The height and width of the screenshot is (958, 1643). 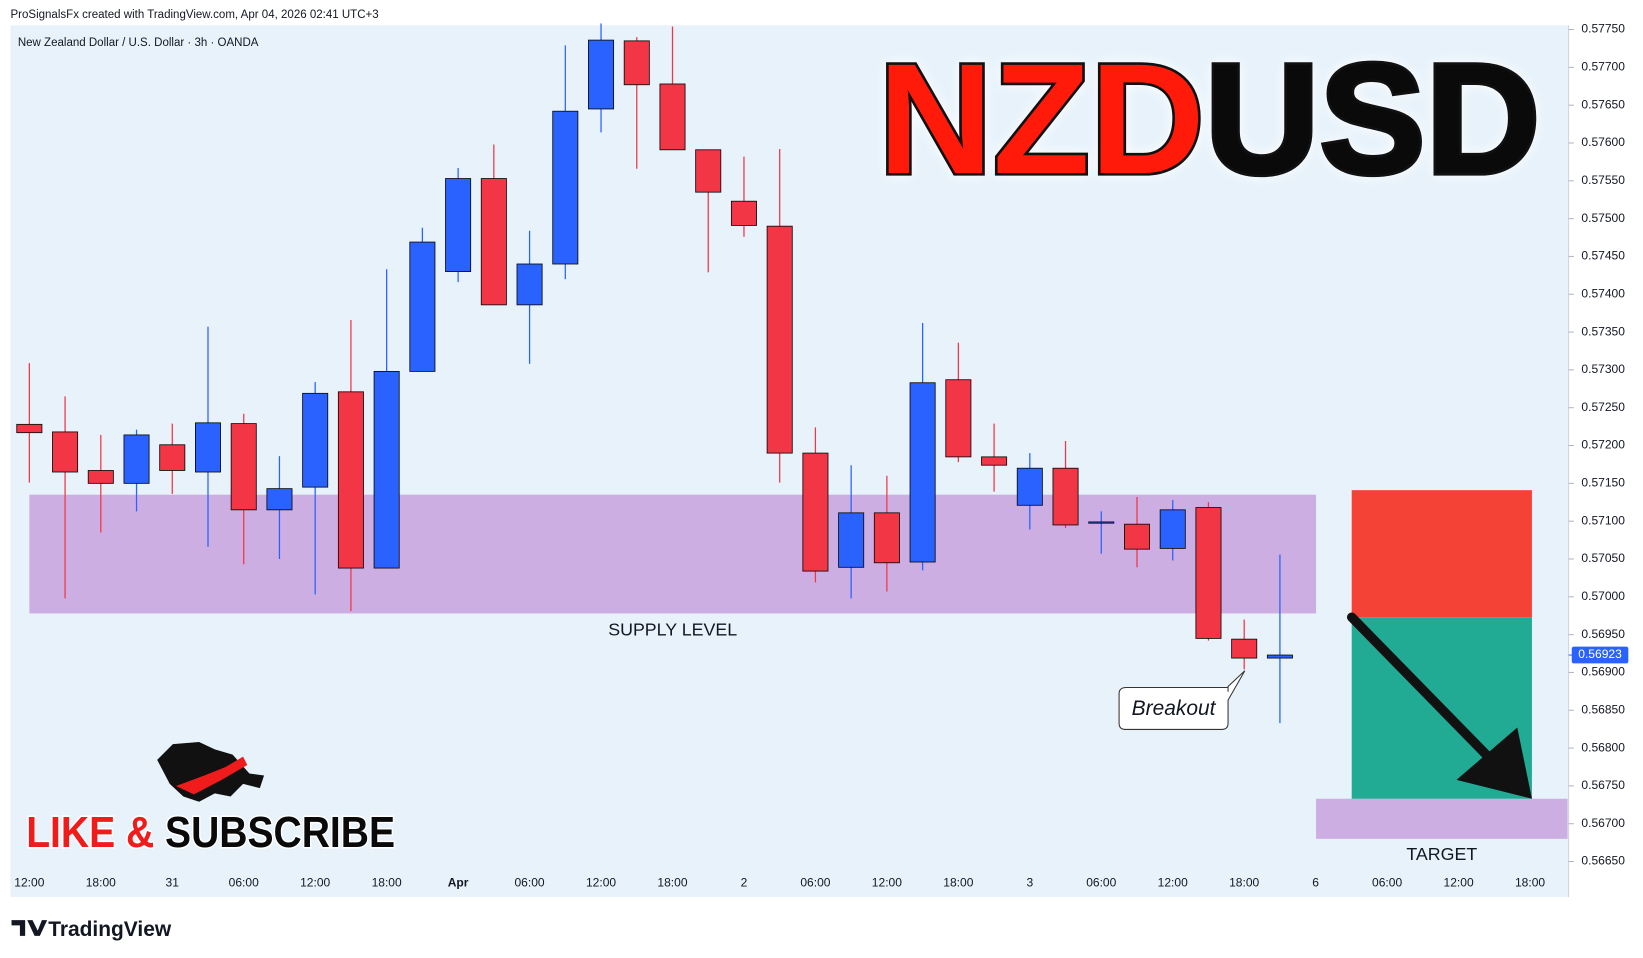 What do you see at coordinates (1603, 445) in the screenshot?
I see `y-tick-label: 0.57200` at bounding box center [1603, 445].